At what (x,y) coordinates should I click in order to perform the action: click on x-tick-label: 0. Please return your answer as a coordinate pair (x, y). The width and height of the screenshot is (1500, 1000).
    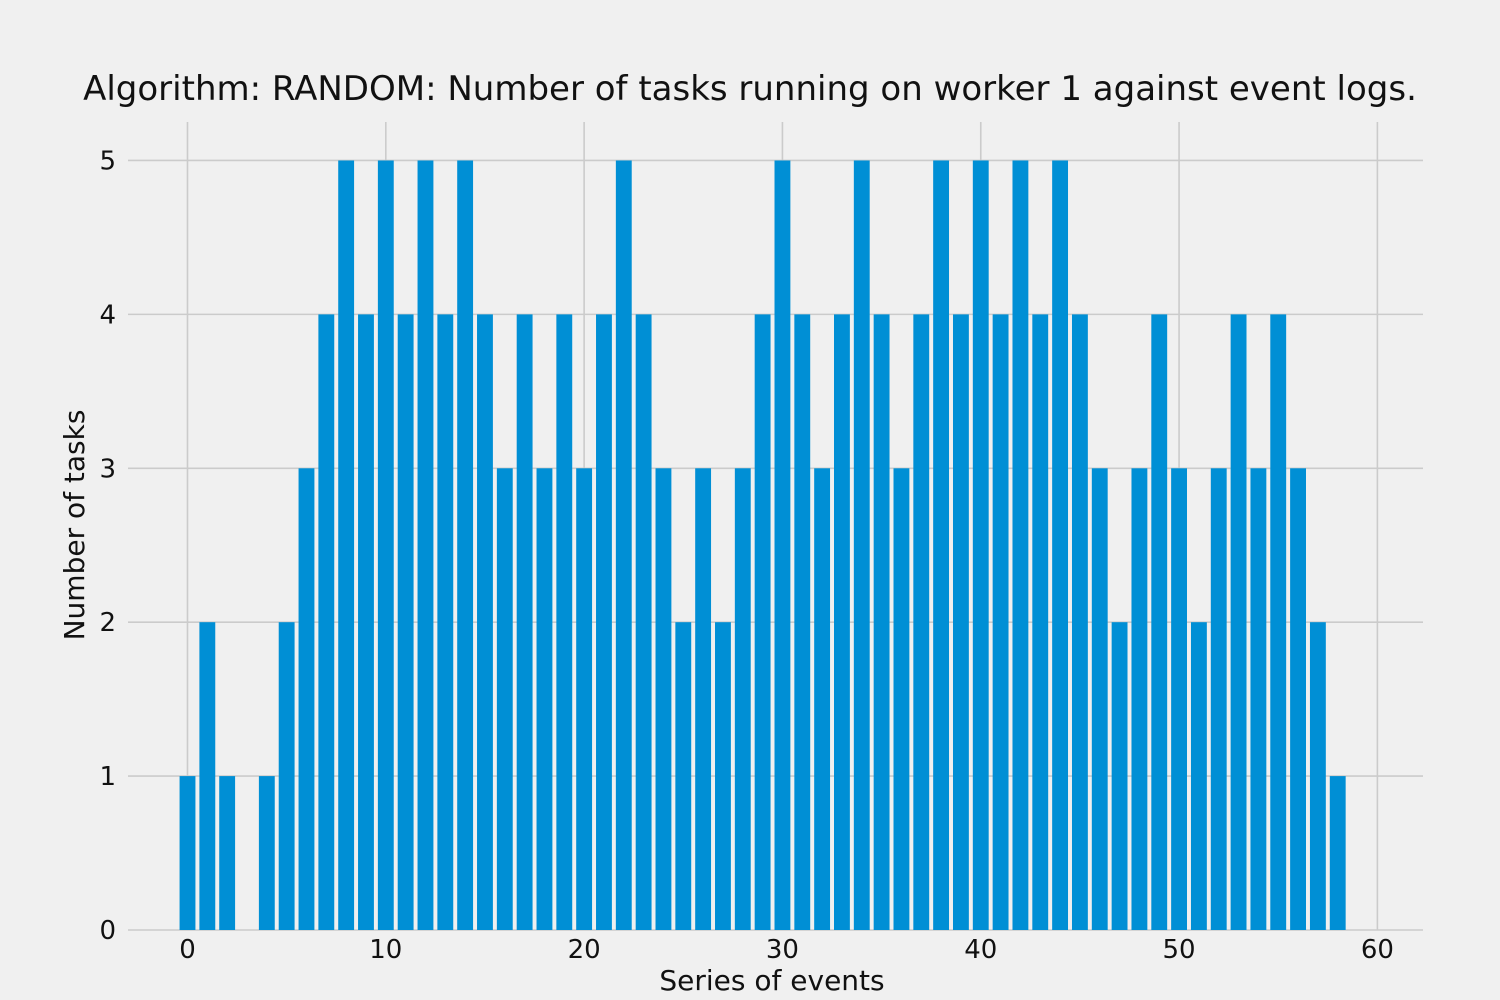
    Looking at the image, I should click on (187, 950).